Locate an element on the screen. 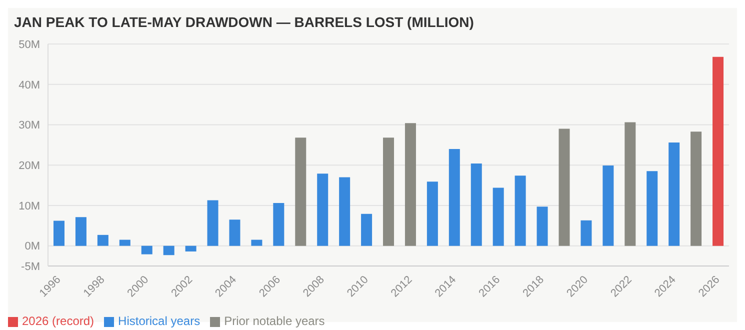  y-tick-label: 30M is located at coordinates (29, 126).